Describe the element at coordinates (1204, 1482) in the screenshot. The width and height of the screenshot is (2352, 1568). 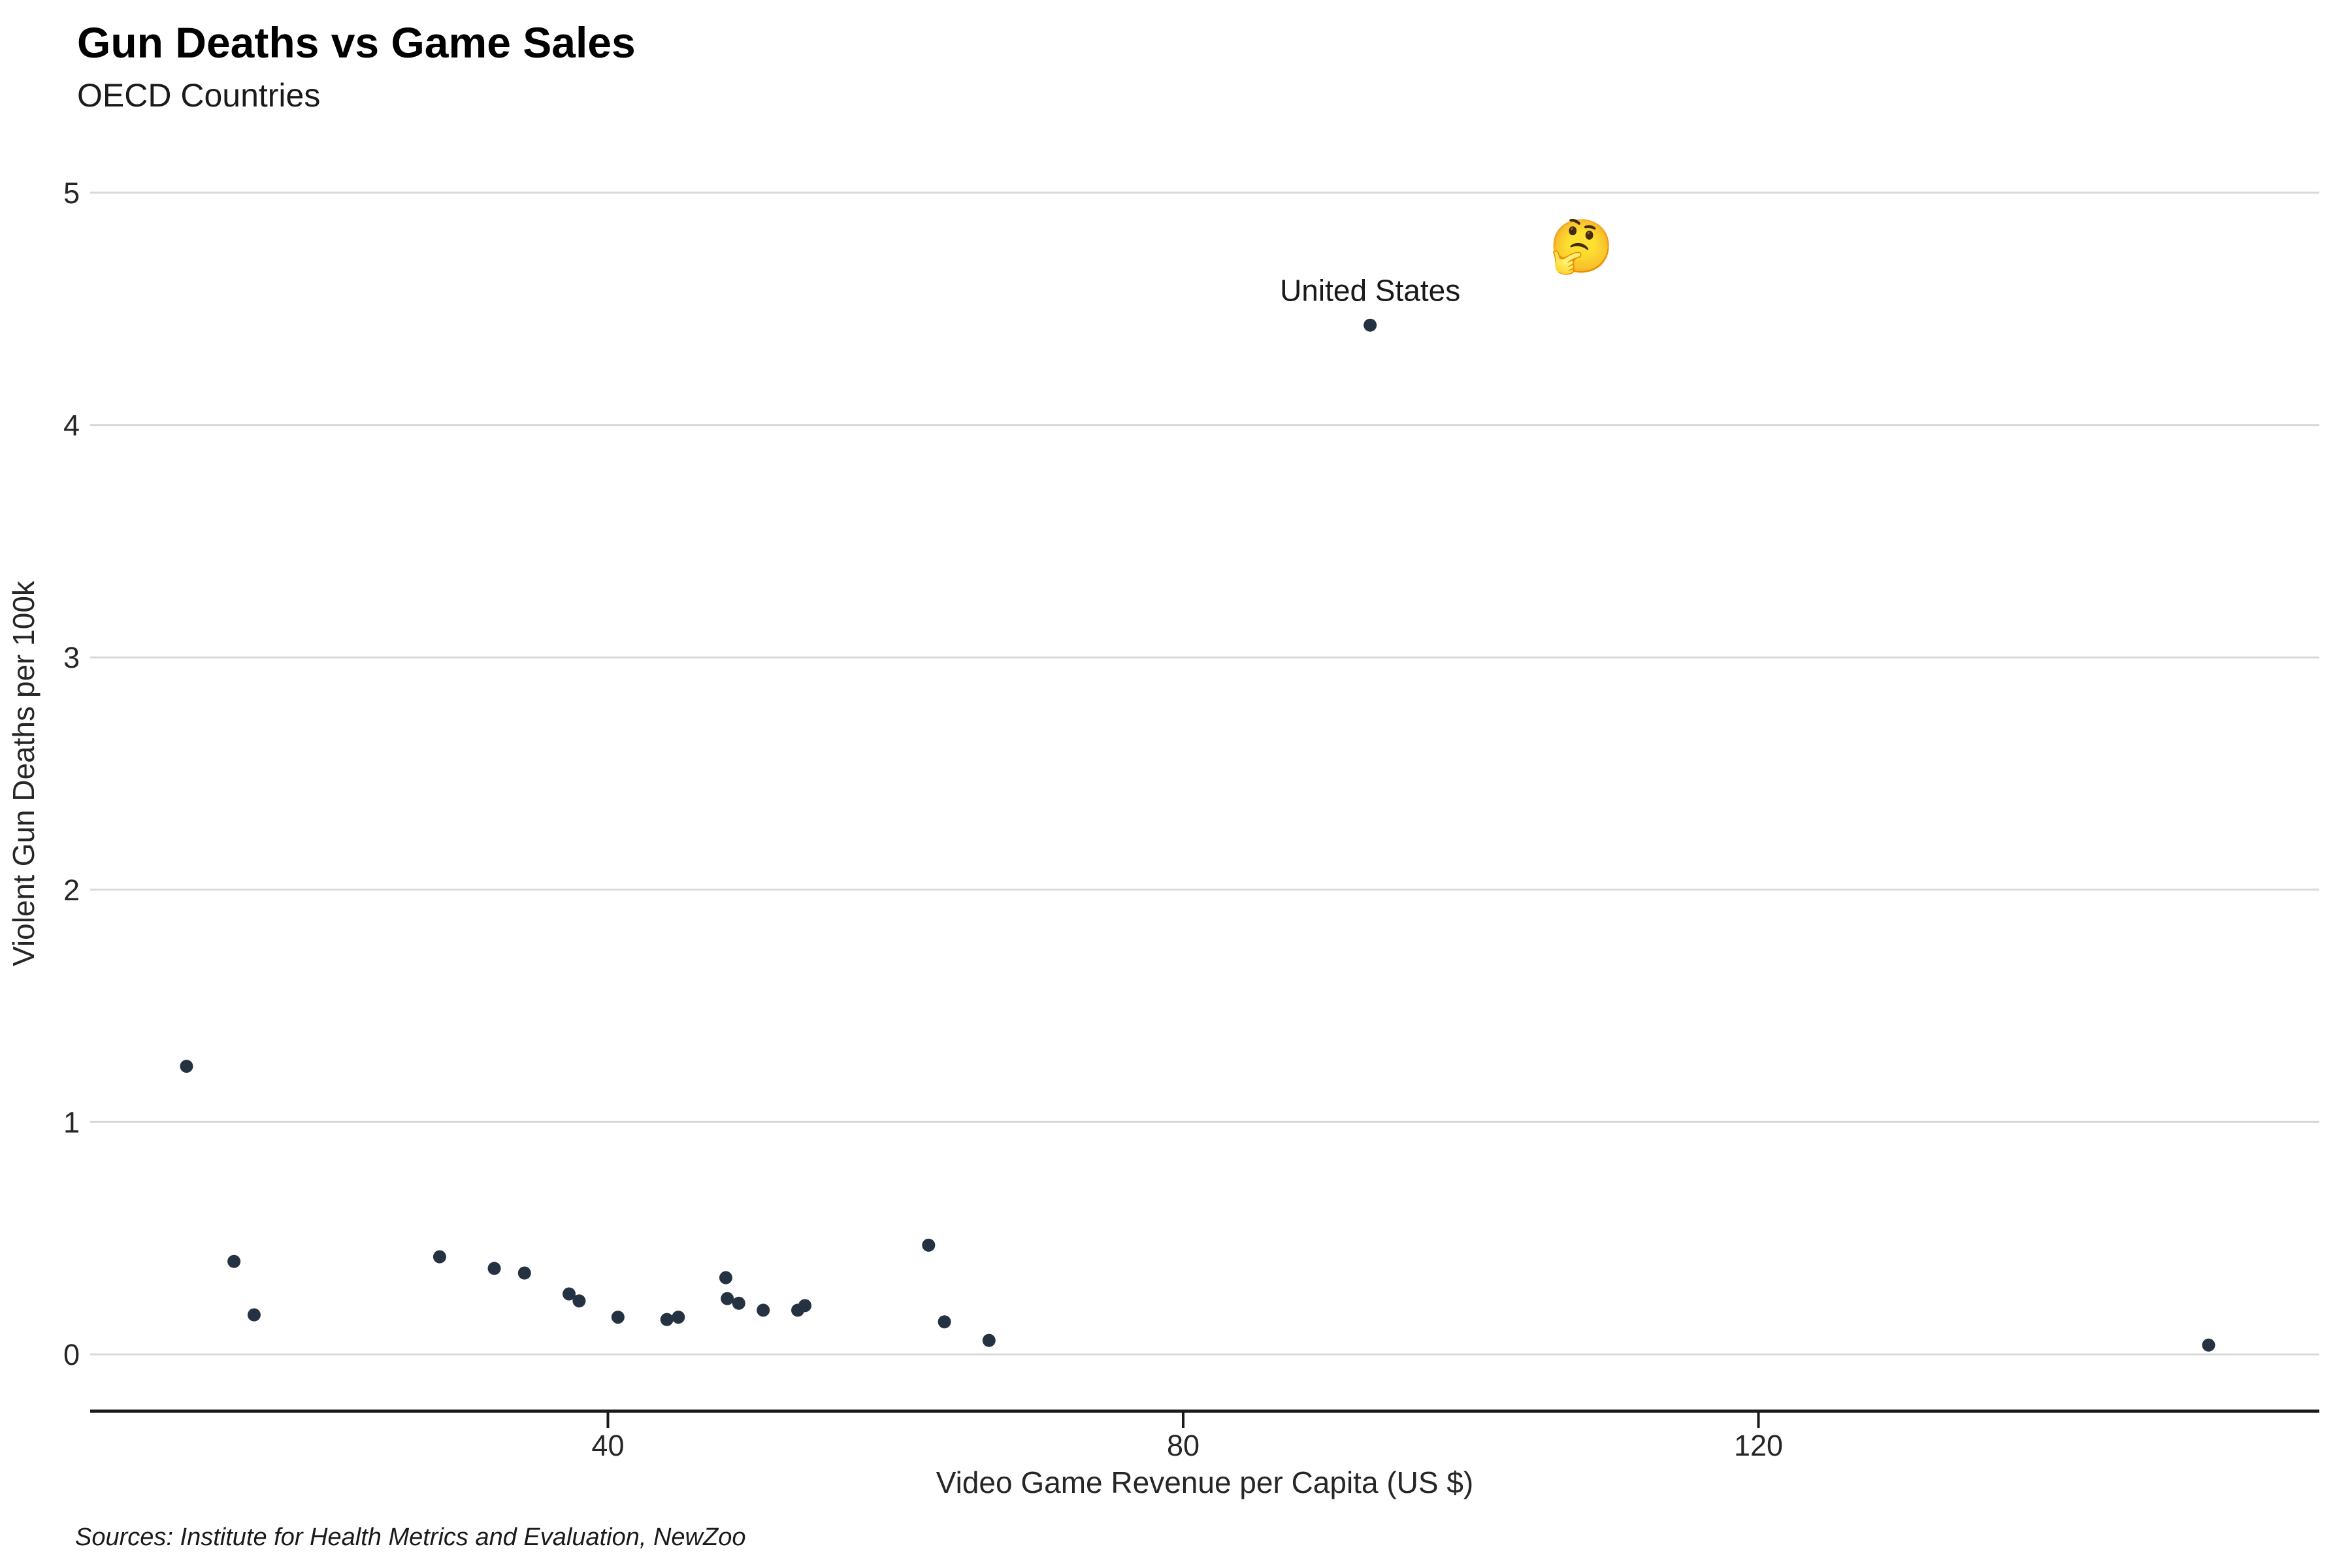
I see `x-axis-title: Video Game Revenue per Capita (US $)` at that location.